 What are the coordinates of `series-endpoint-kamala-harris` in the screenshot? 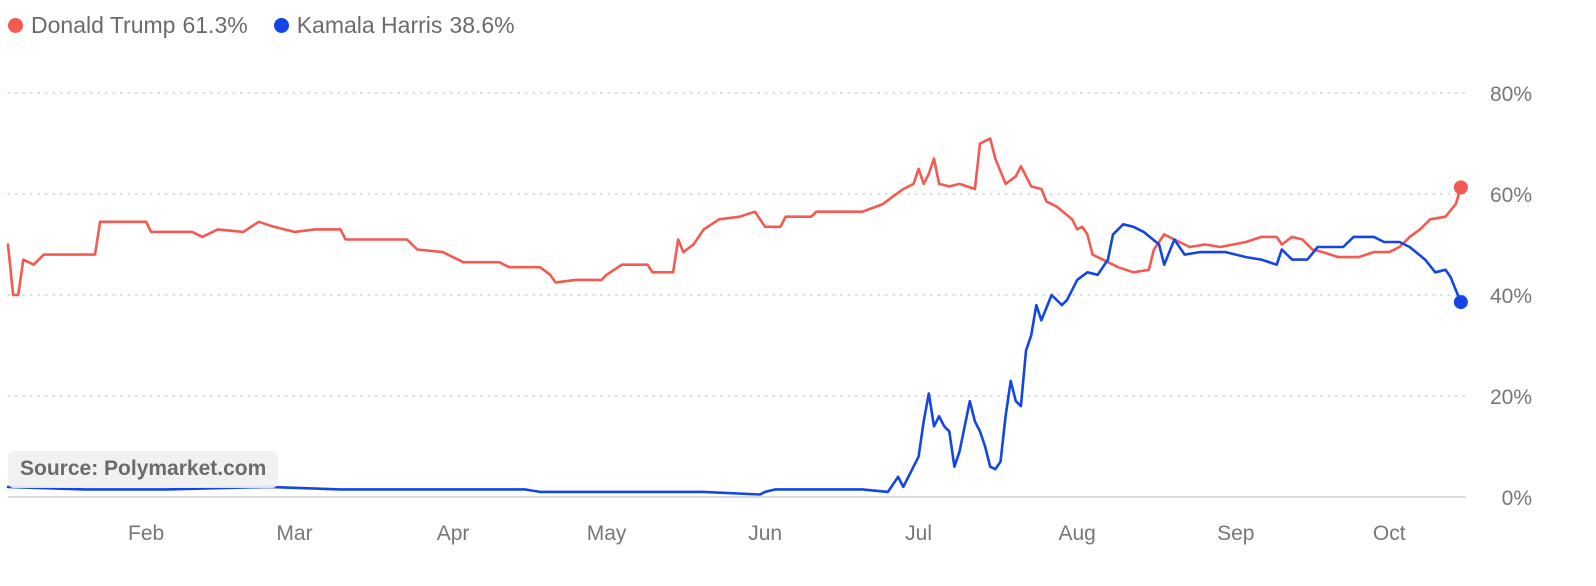 It's located at (1460, 302).